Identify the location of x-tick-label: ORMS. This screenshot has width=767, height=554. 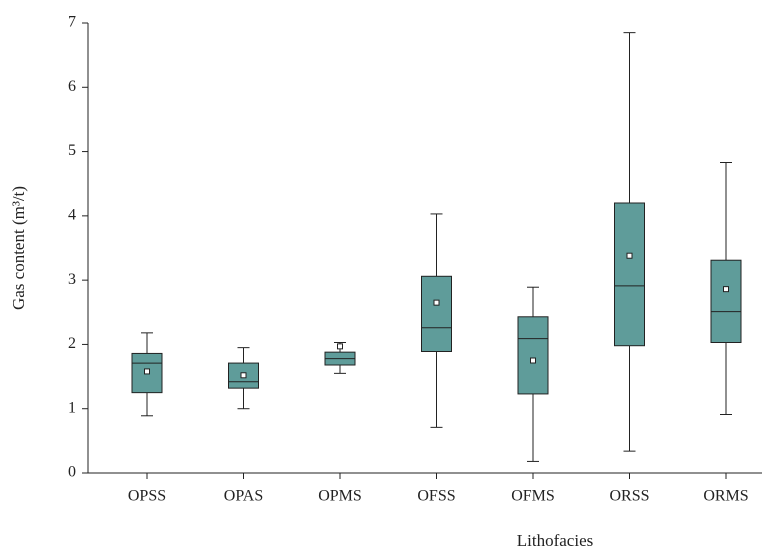
(725, 496).